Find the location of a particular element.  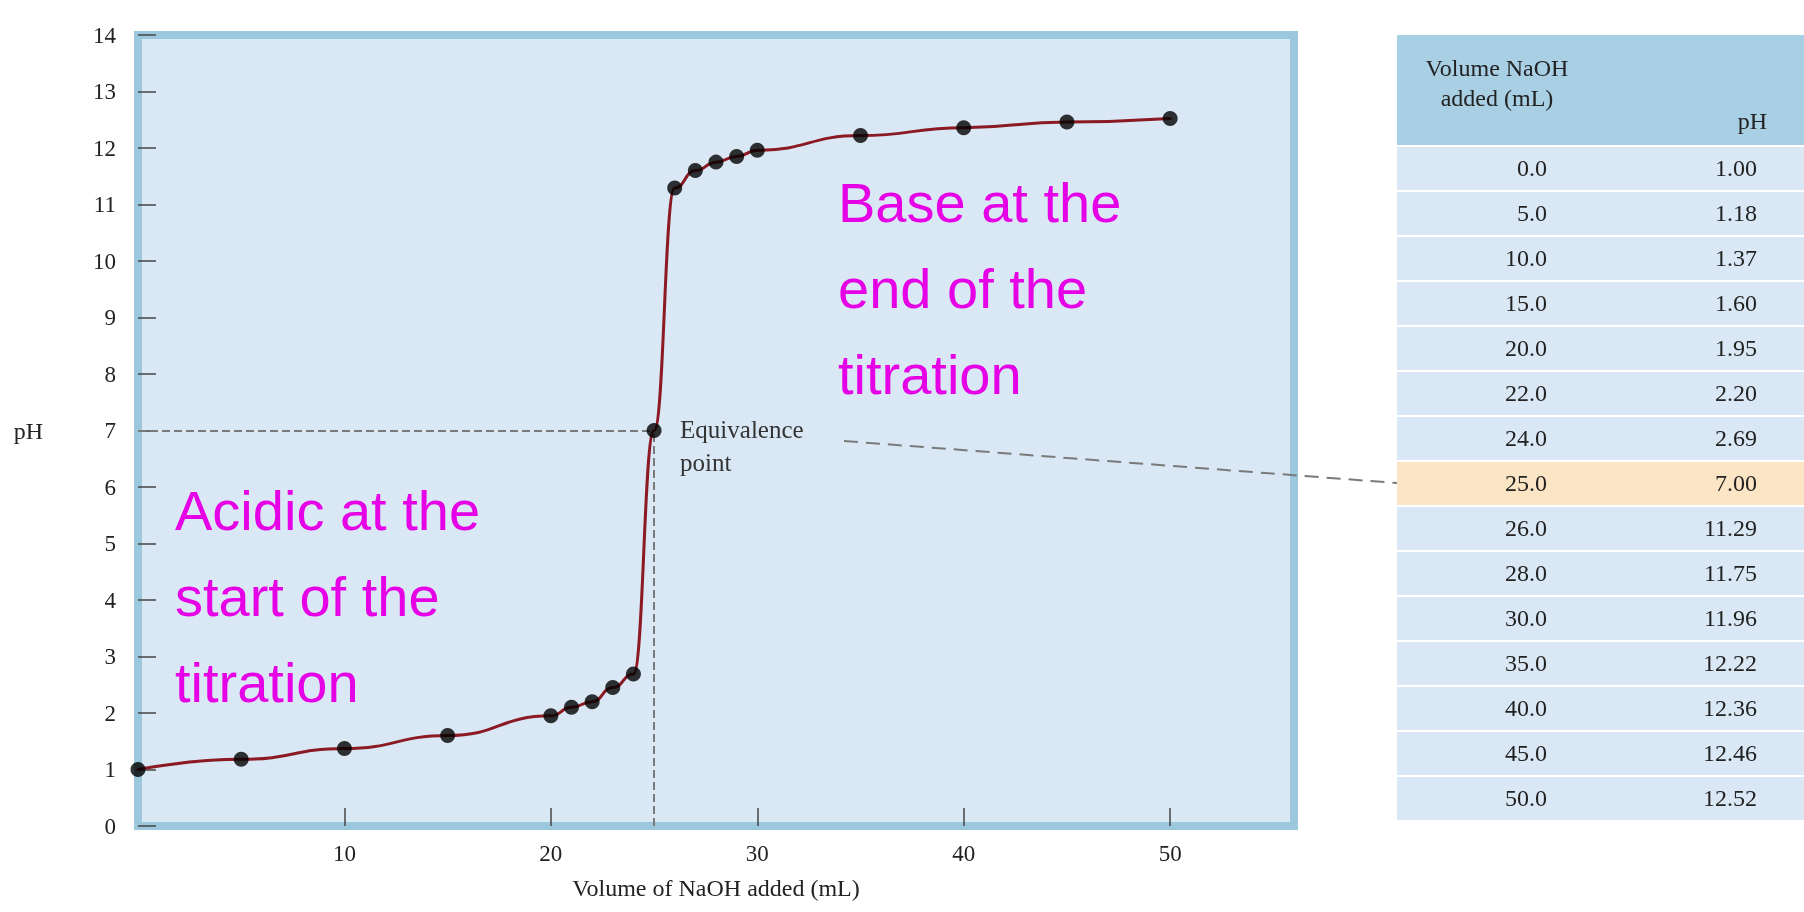

data-label: 1.00 is located at coordinates (1735, 168).